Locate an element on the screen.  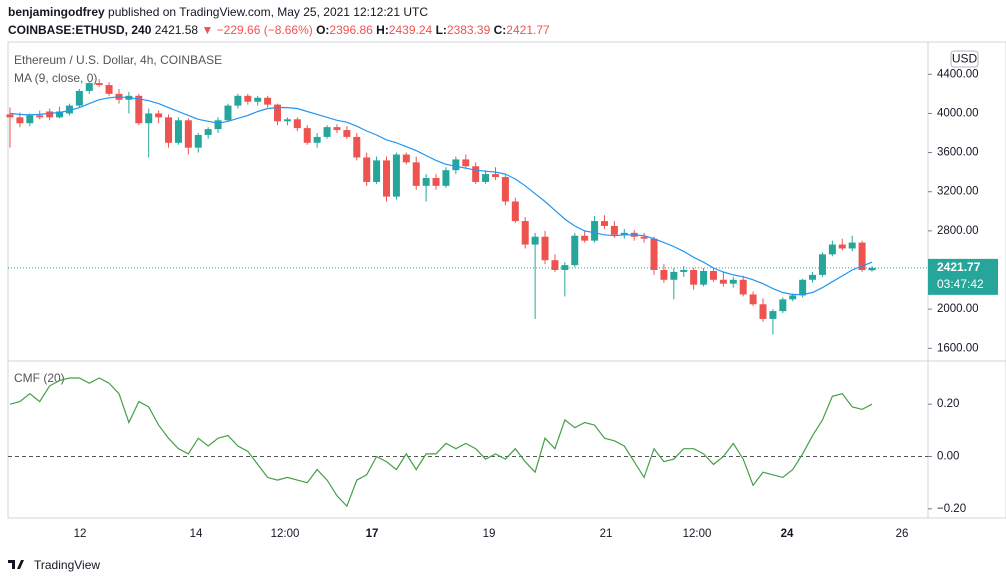
y-tick-label: 4400.00 is located at coordinates (958, 74).